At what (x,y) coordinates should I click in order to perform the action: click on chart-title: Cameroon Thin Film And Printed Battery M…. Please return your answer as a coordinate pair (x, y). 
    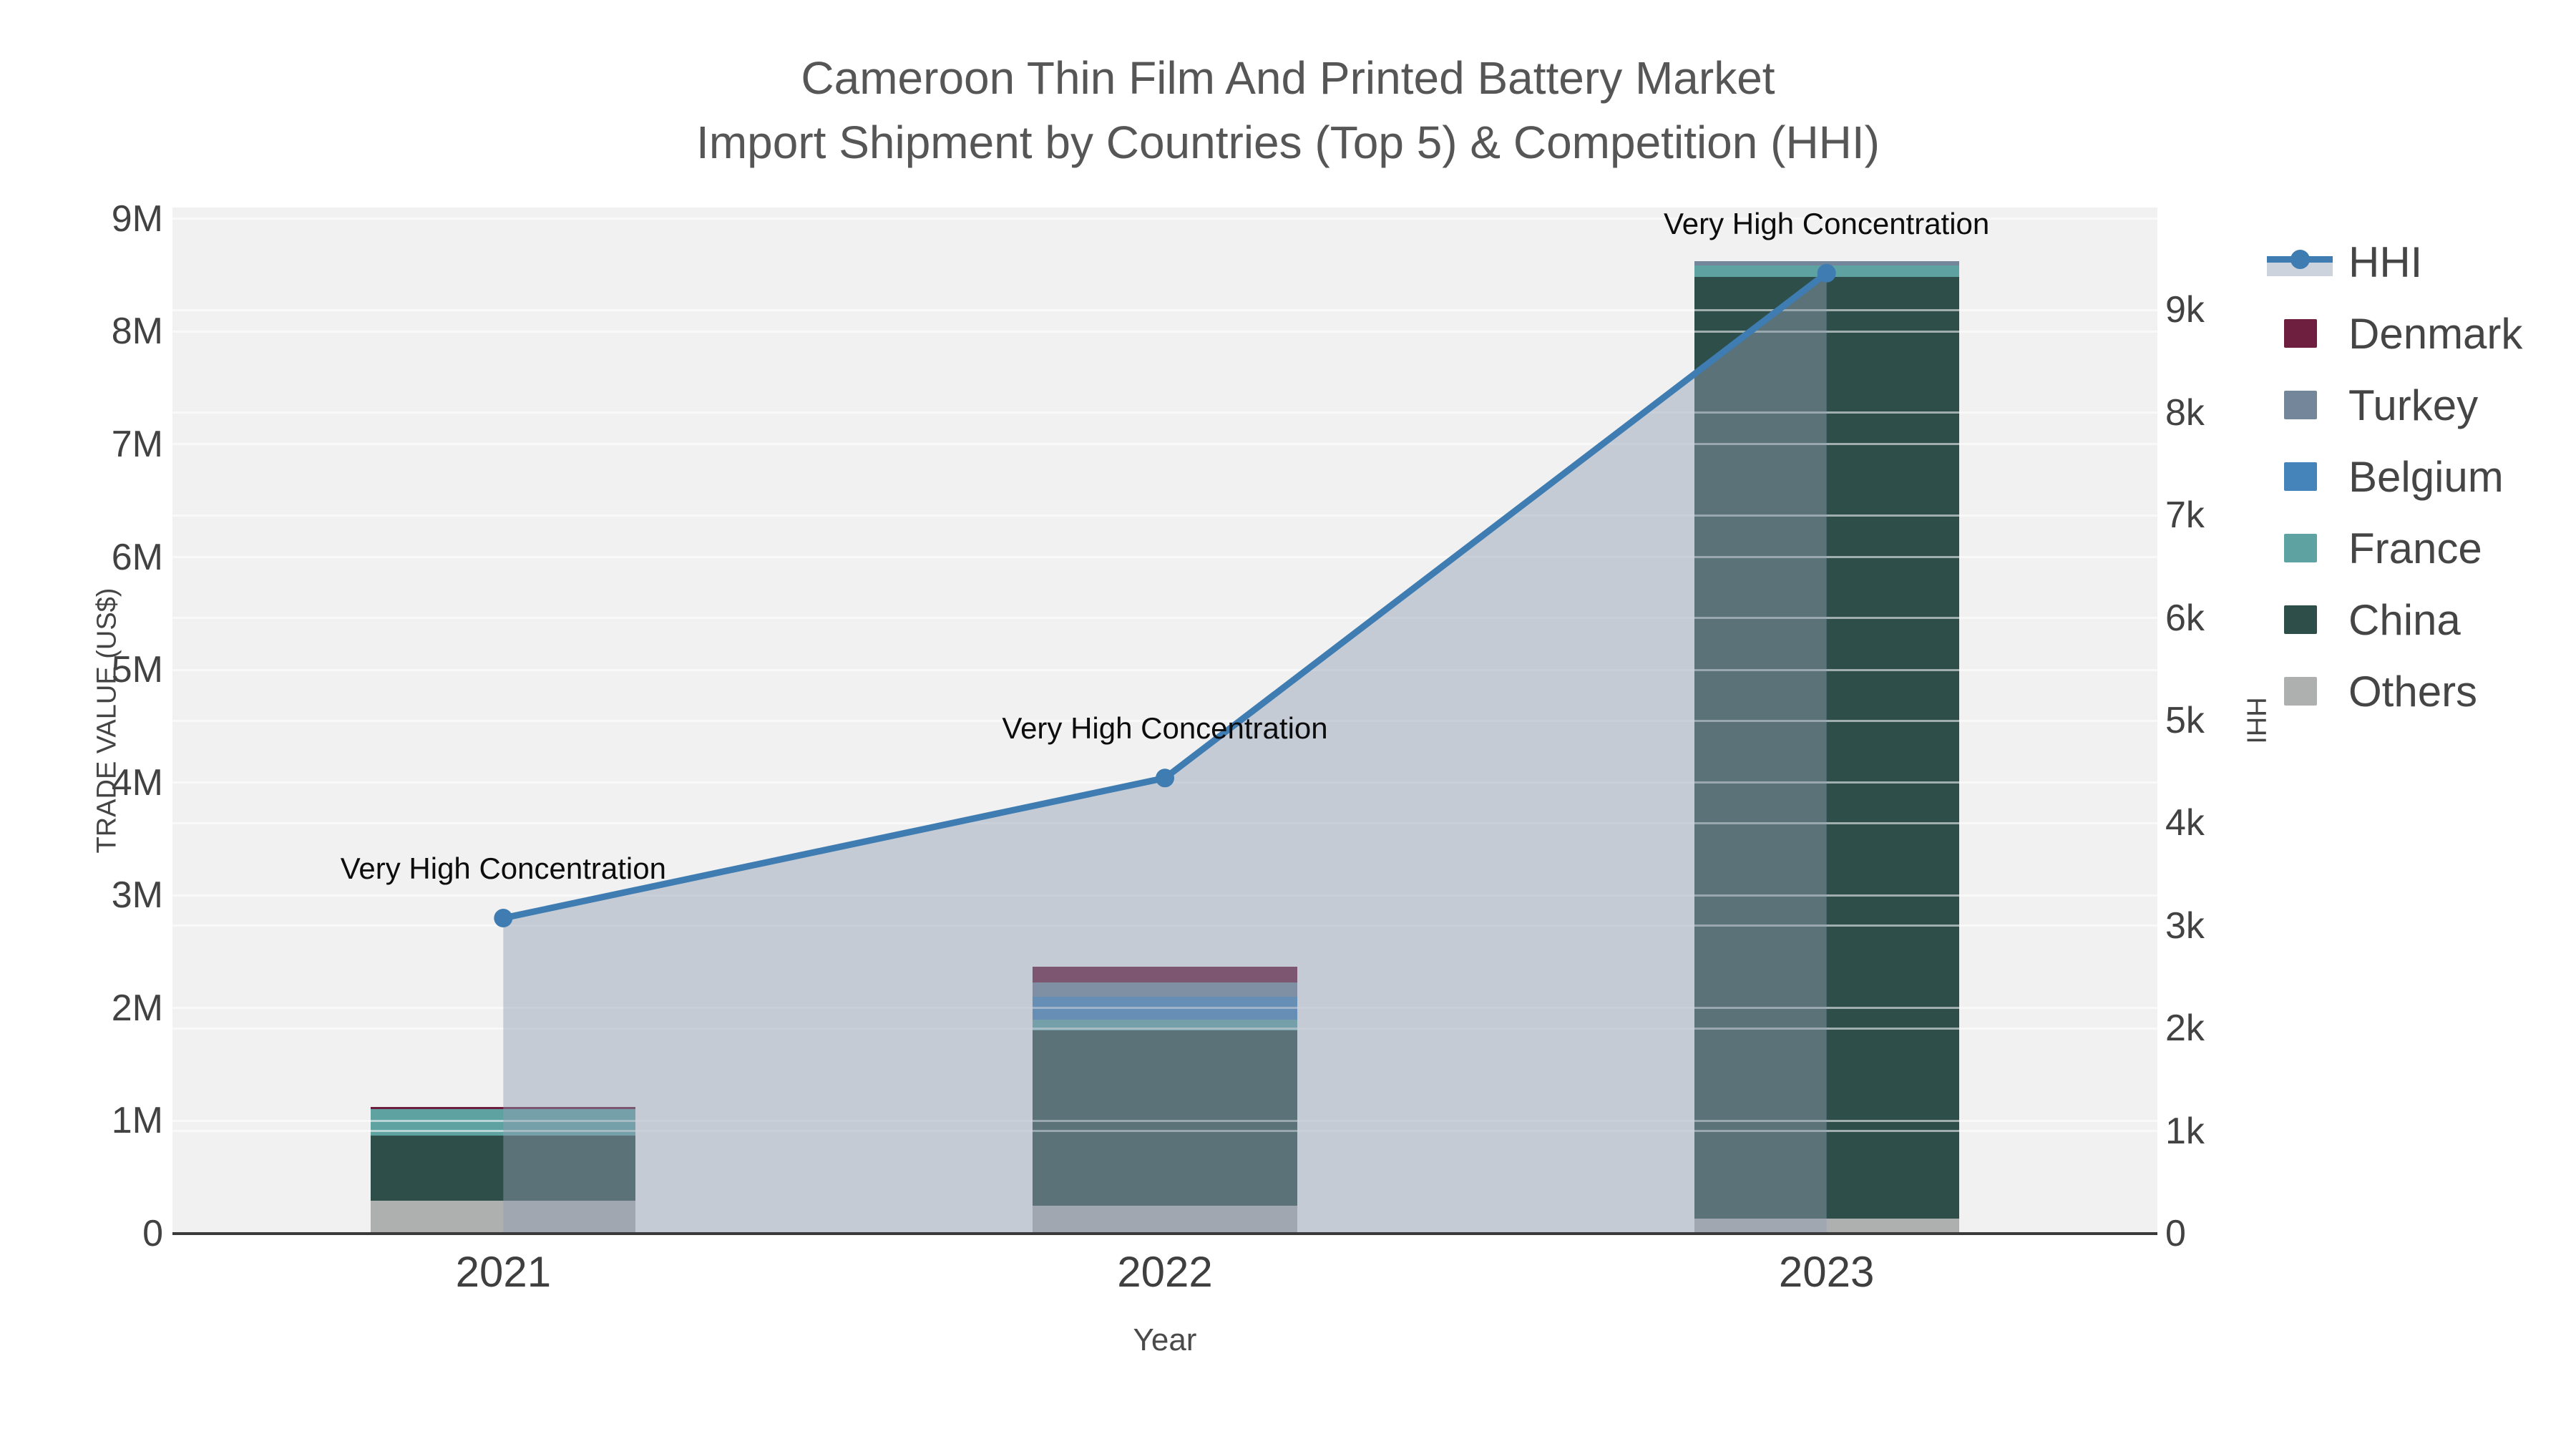
    Looking at the image, I should click on (1288, 110).